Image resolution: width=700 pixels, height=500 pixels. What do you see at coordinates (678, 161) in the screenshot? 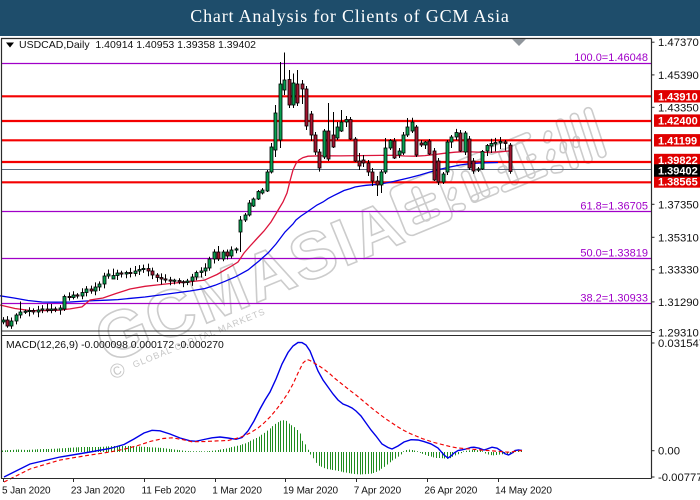
I see `svg-text: 1.39822` at bounding box center [678, 161].